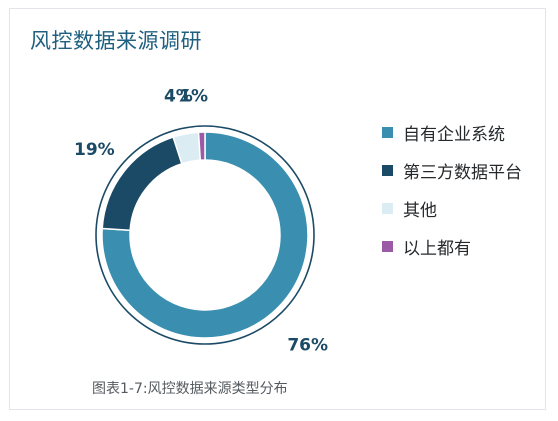 The width and height of the screenshot is (558, 421). I want to click on label-own-system: 76%, so click(307, 345).